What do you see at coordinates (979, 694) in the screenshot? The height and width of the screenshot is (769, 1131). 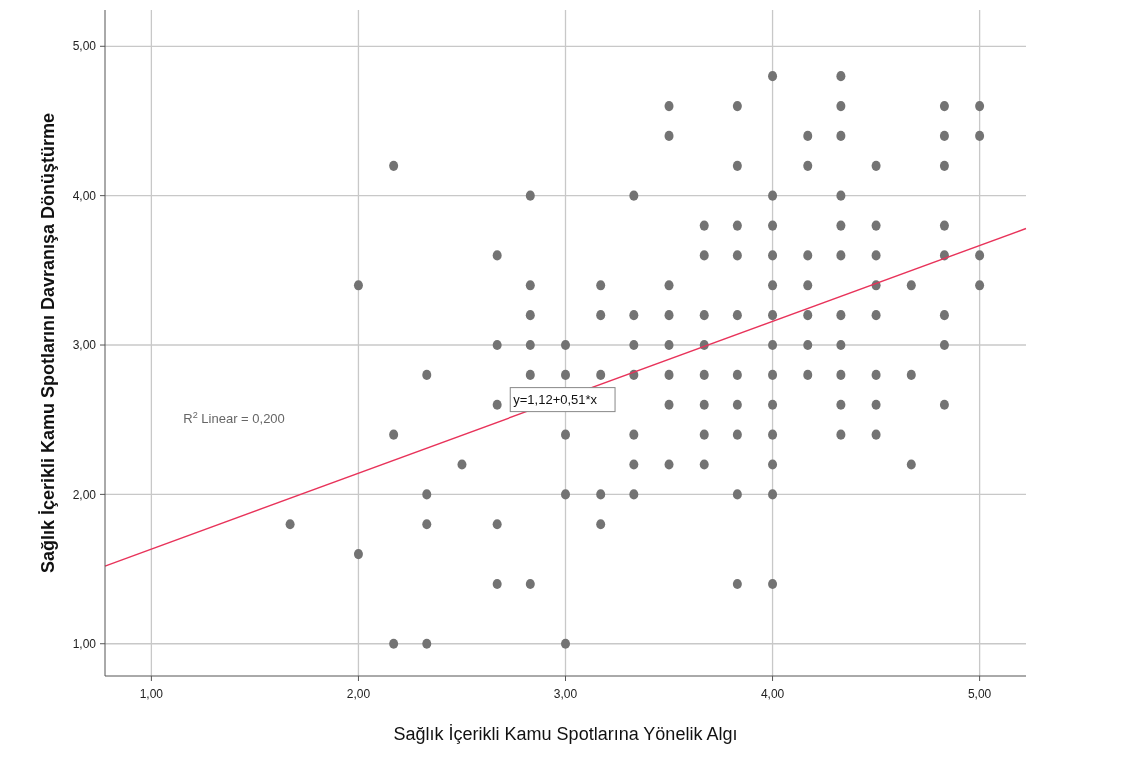 I see `x-tick-label: 5,00` at bounding box center [979, 694].